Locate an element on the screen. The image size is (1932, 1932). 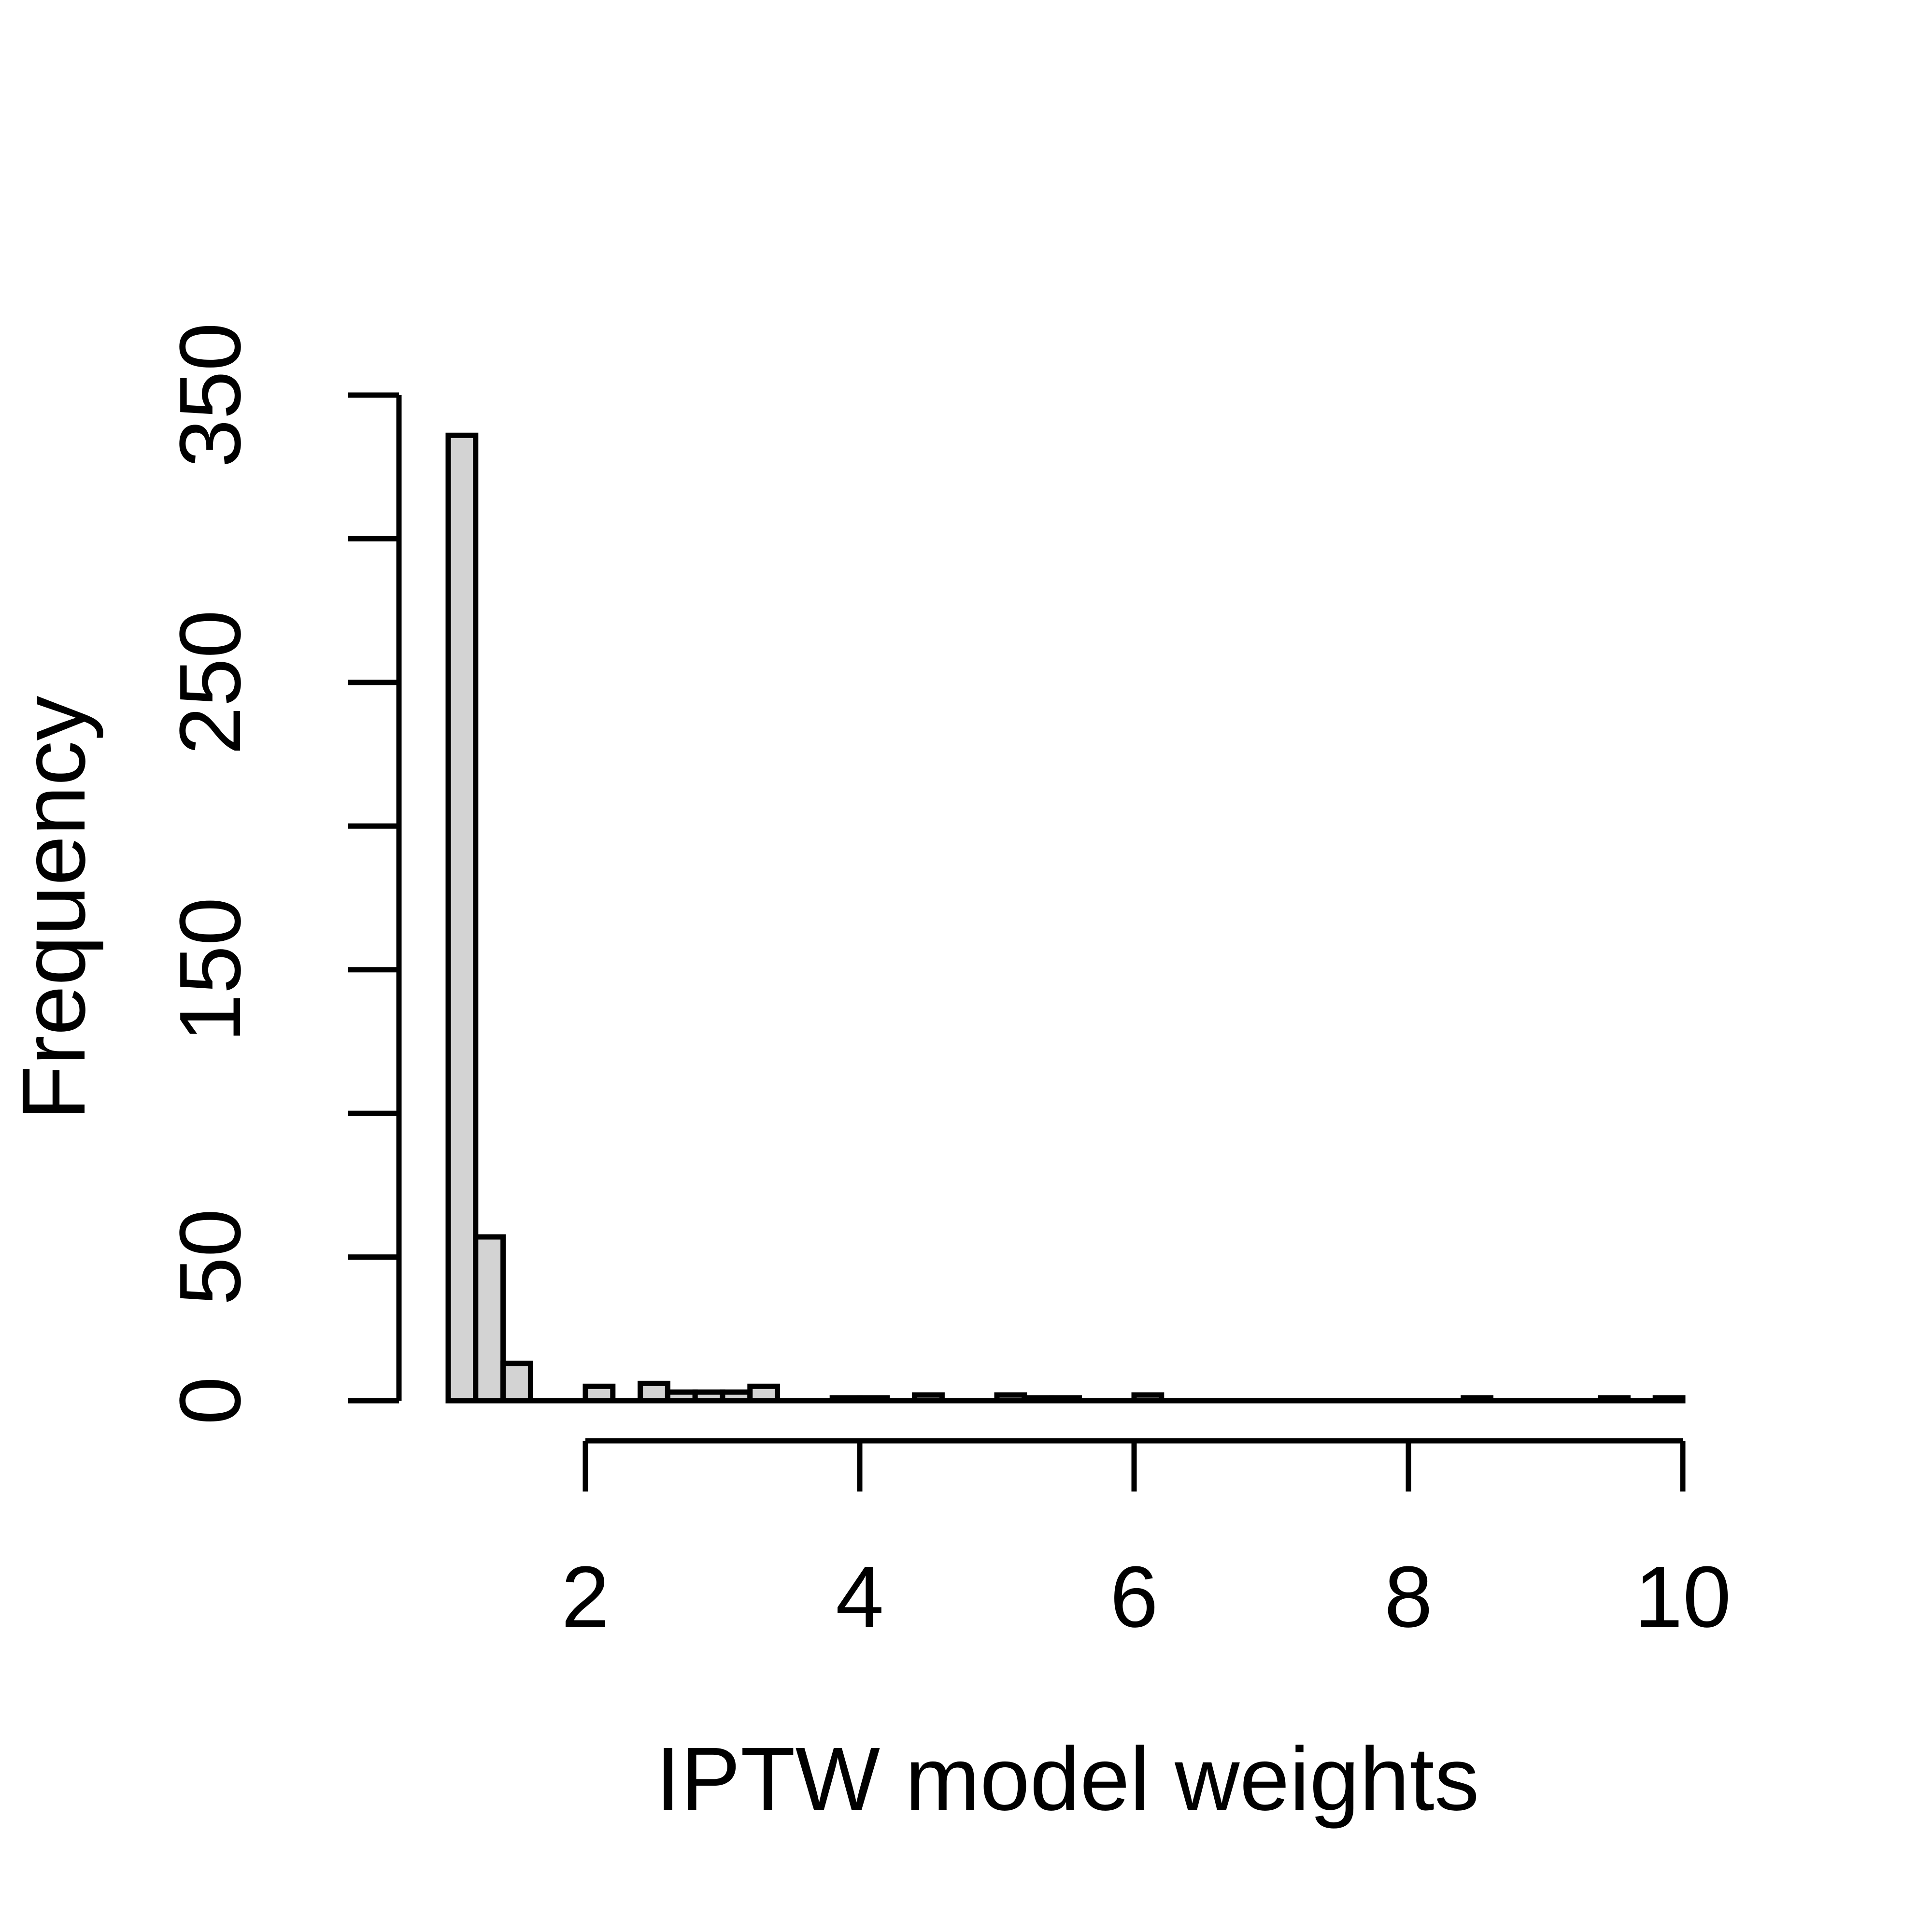
x-tick-label: 8 is located at coordinates (1408, 1597).